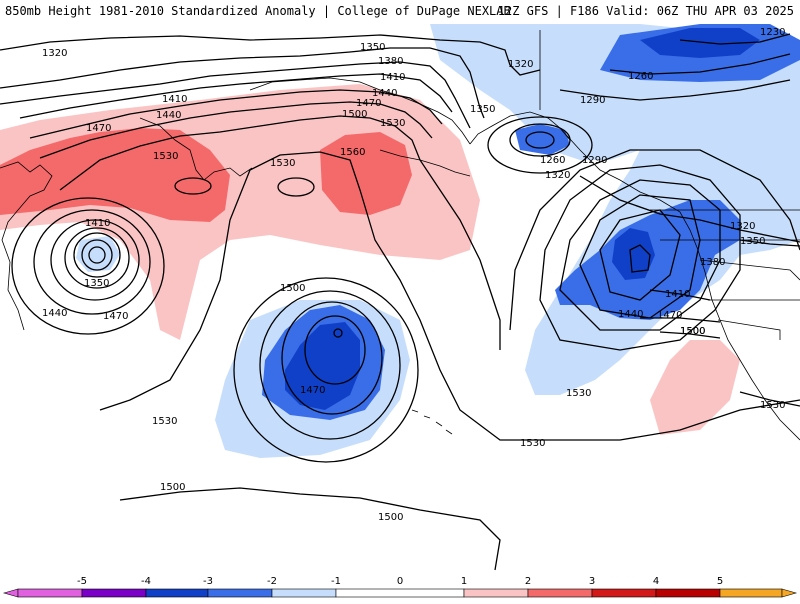  What do you see at coordinates (272, 581) in the screenshot?
I see `legend-tick-label: -2` at bounding box center [272, 581].